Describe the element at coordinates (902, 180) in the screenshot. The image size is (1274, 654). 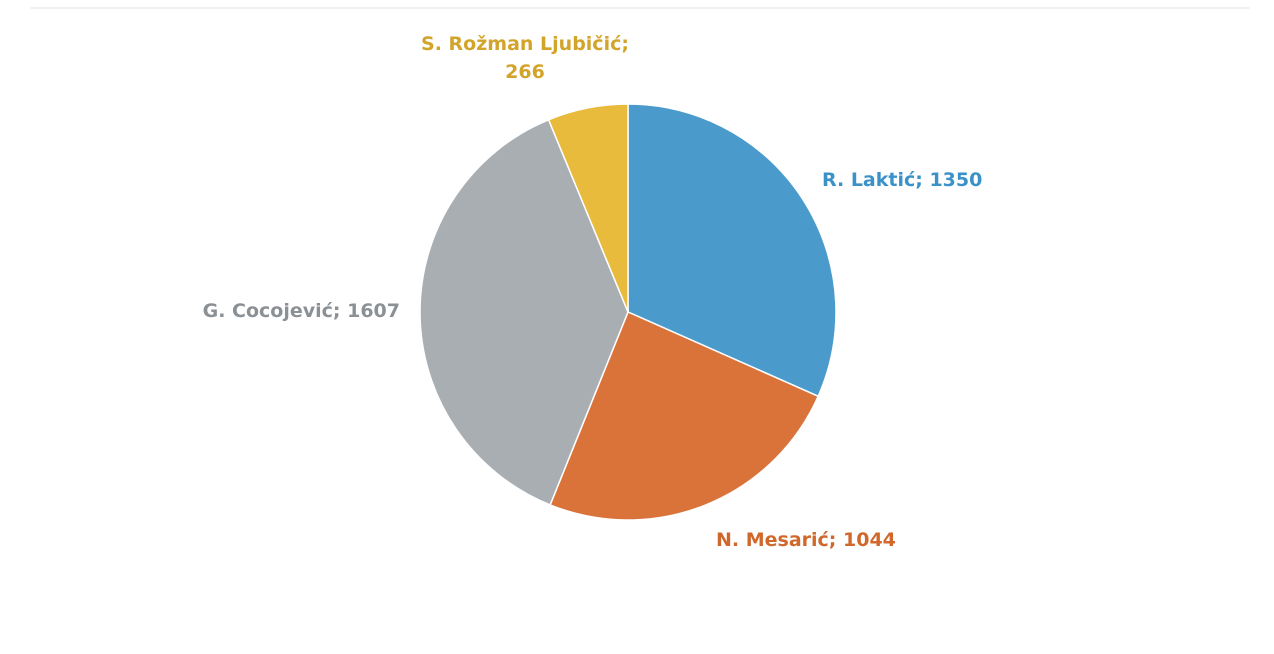
I see `data-label: R. Laktić; 1350` at that location.